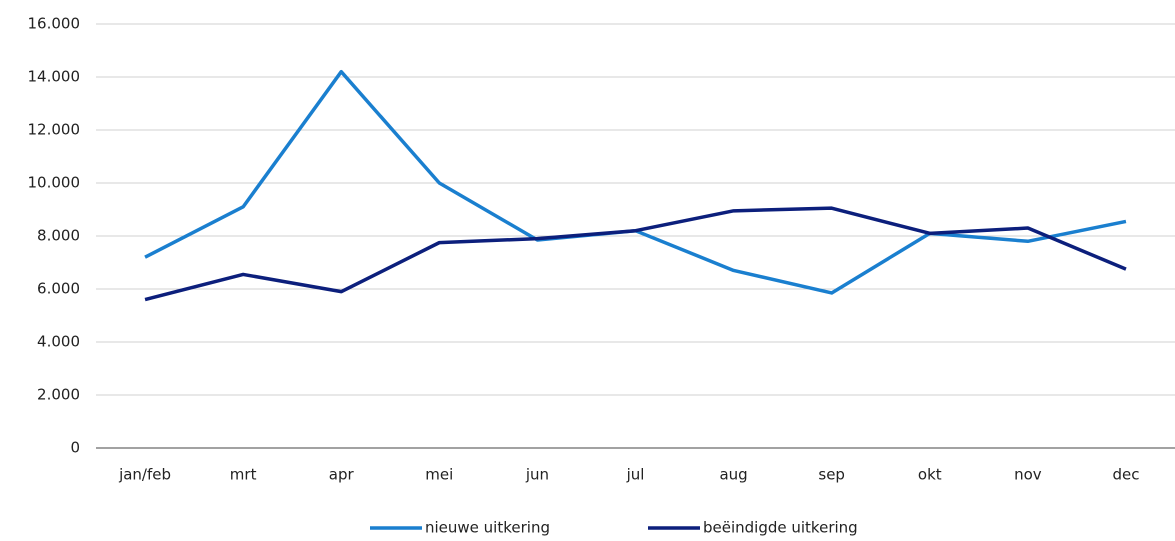 This screenshot has height=541, width=1175. I want to click on x-tick-label: aug, so click(733, 475).